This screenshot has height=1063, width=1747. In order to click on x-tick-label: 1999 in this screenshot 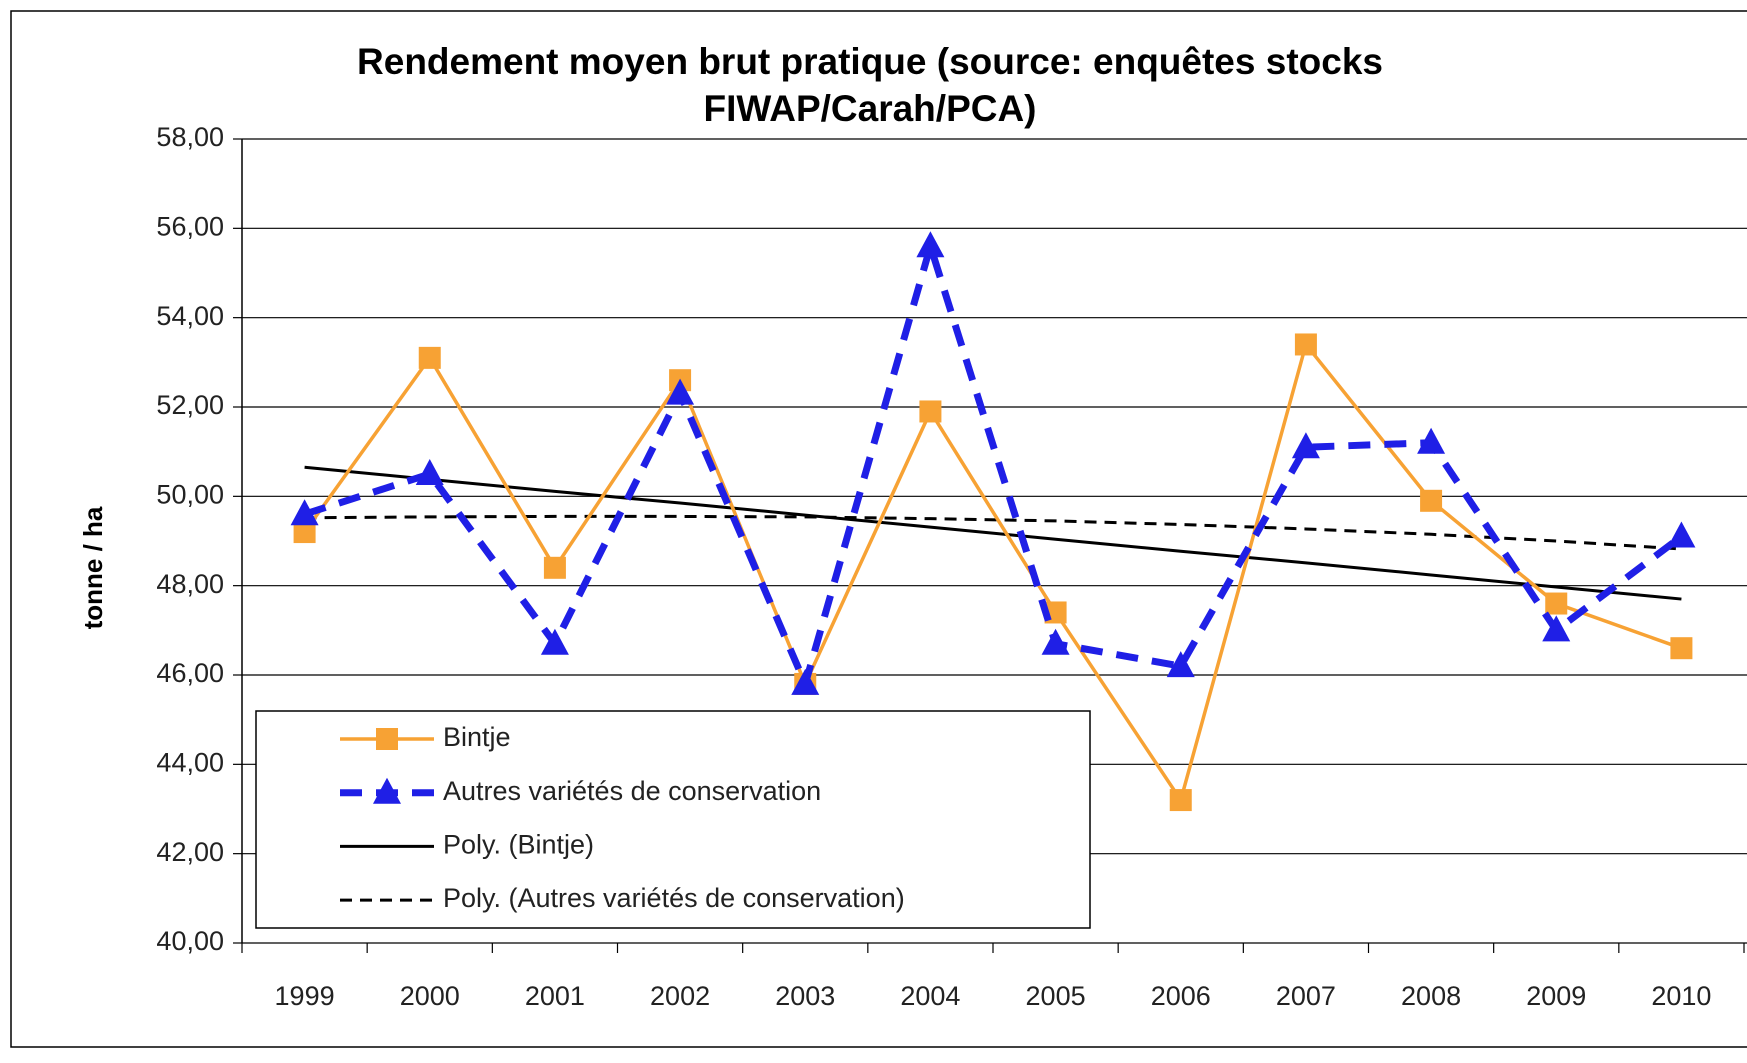, I will do `click(305, 996)`.